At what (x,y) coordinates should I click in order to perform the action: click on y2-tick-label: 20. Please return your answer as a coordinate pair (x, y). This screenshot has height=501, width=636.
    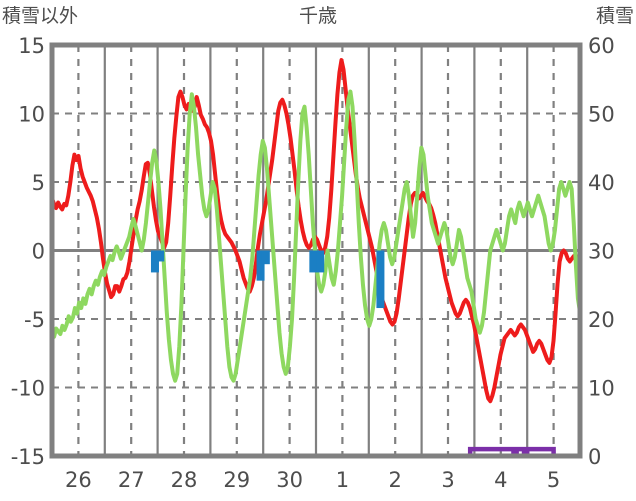
    Looking at the image, I should click on (601, 320).